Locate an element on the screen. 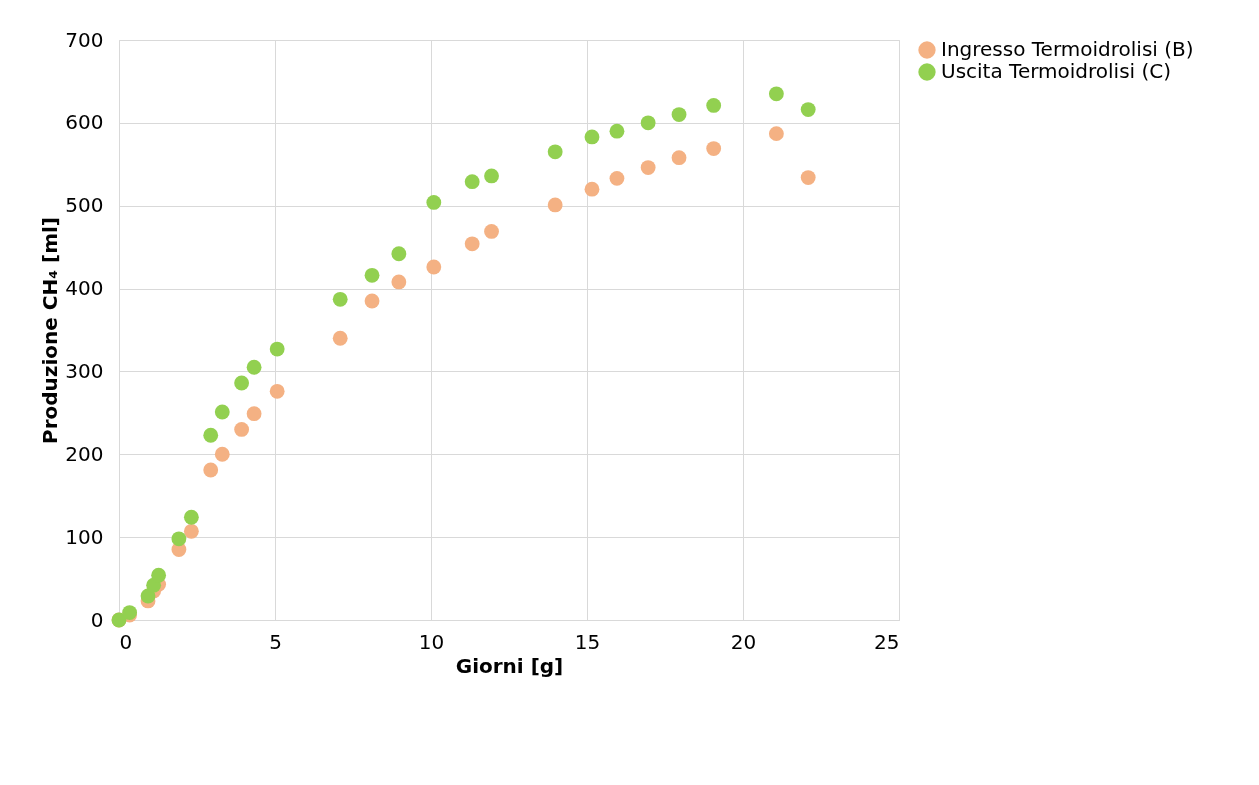 The image size is (1259, 785). x-tick-label: 0 is located at coordinates (126, 641).